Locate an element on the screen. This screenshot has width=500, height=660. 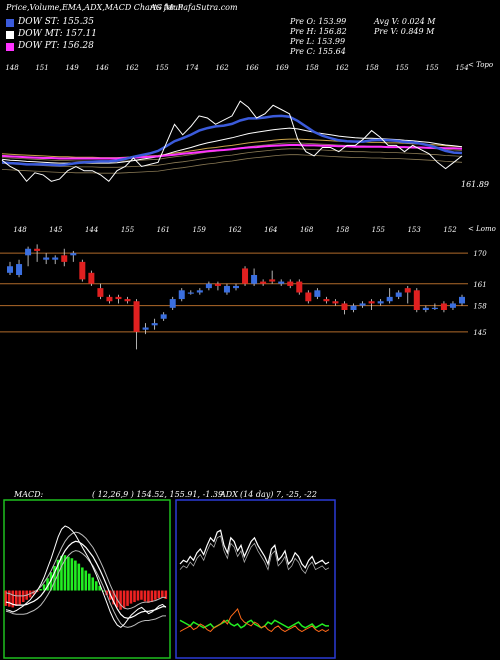
prev-open: Pre O: 153.99 is located at coordinates (318, 21).